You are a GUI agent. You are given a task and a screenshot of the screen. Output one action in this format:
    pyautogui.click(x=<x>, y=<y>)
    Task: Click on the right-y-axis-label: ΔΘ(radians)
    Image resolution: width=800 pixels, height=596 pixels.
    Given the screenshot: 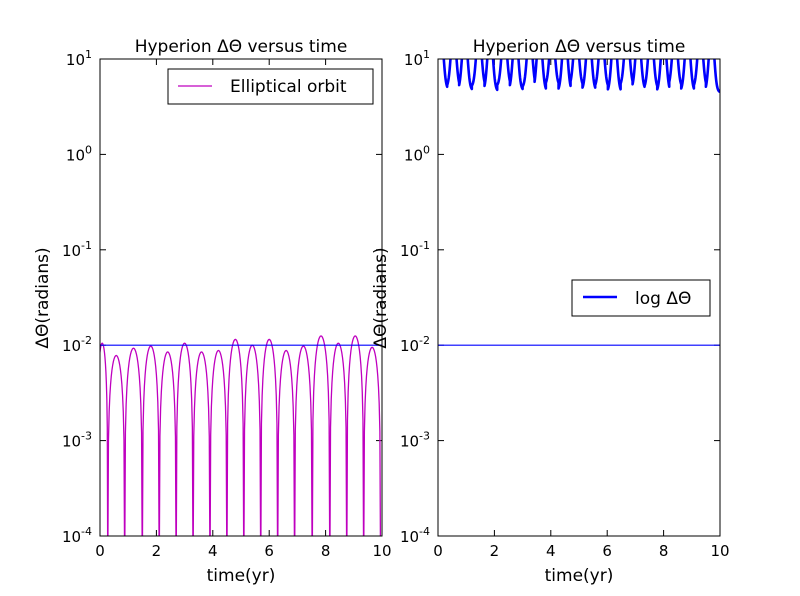 What is the action you would take?
    pyautogui.click(x=381, y=297)
    